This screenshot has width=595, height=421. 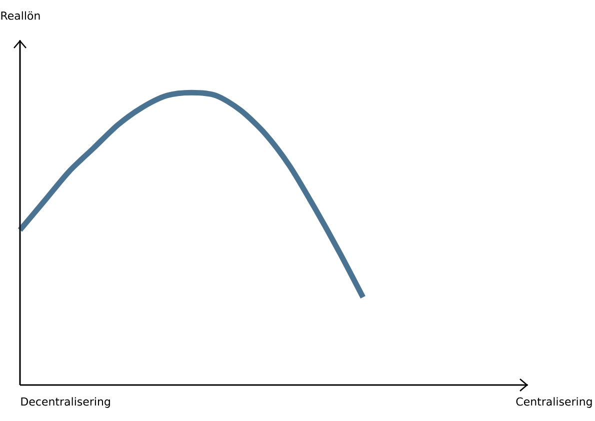 I want to click on text: Centralisering, so click(x=554, y=402).